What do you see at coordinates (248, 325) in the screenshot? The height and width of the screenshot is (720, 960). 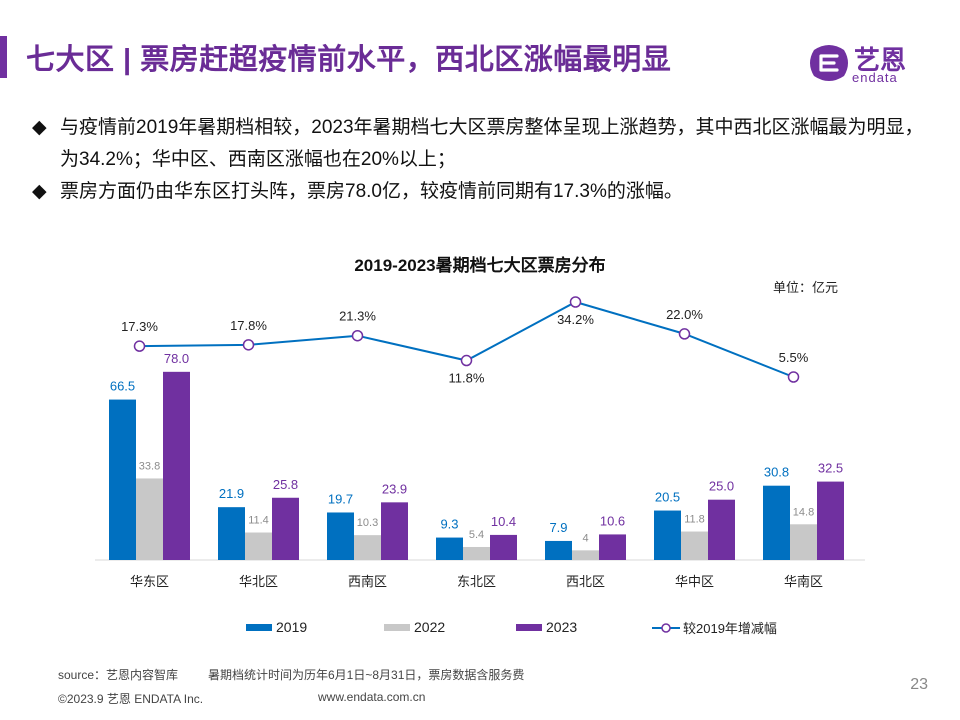 I see `growth-value-label: 17.8%` at bounding box center [248, 325].